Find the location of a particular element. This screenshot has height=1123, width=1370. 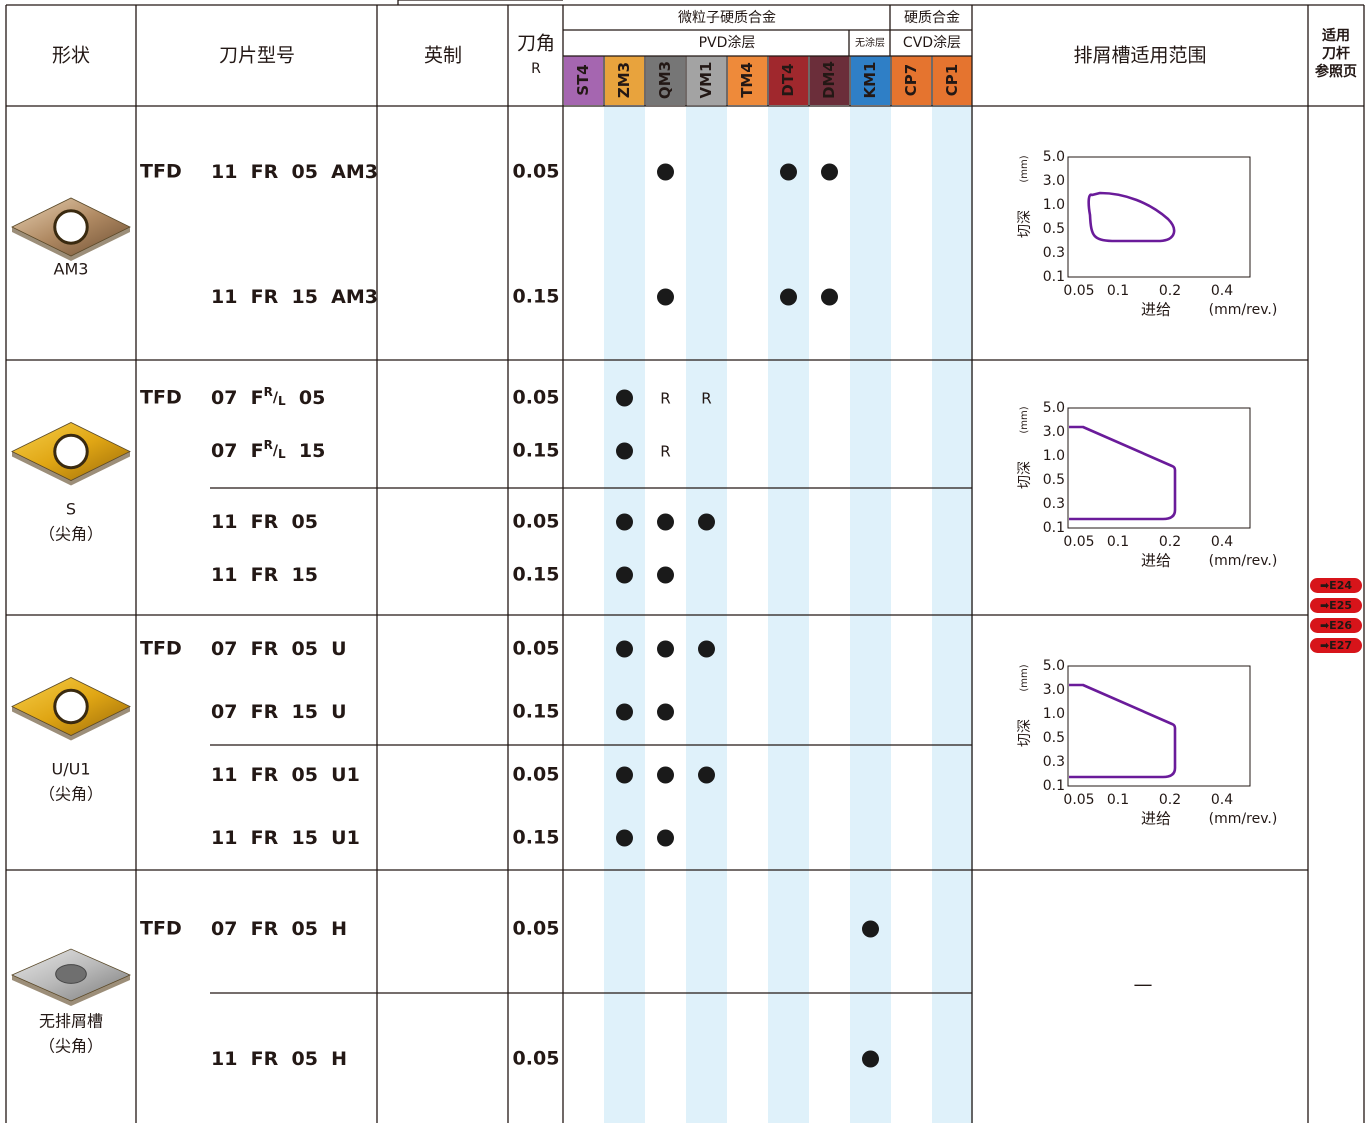

table-row: 11 FR 05 U1 0.05 is located at coordinates (463, 775).